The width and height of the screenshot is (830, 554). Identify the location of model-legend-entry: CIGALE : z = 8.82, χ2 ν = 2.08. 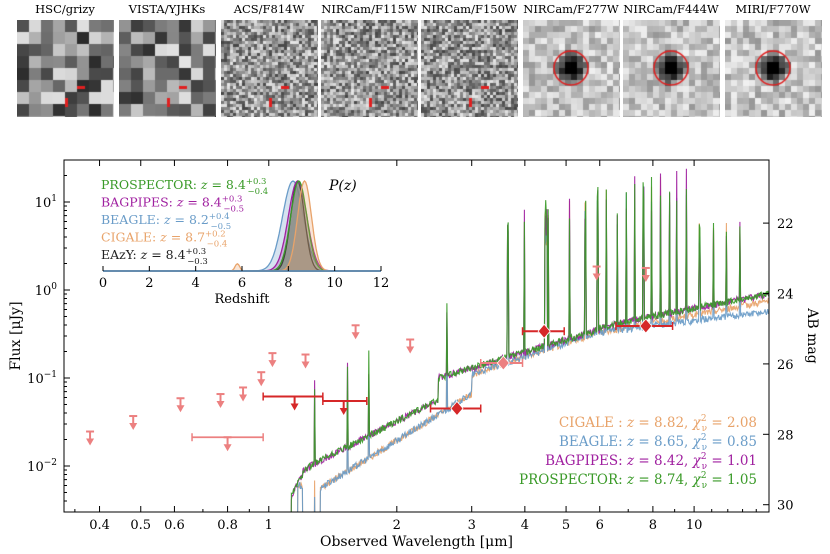
(658, 424).